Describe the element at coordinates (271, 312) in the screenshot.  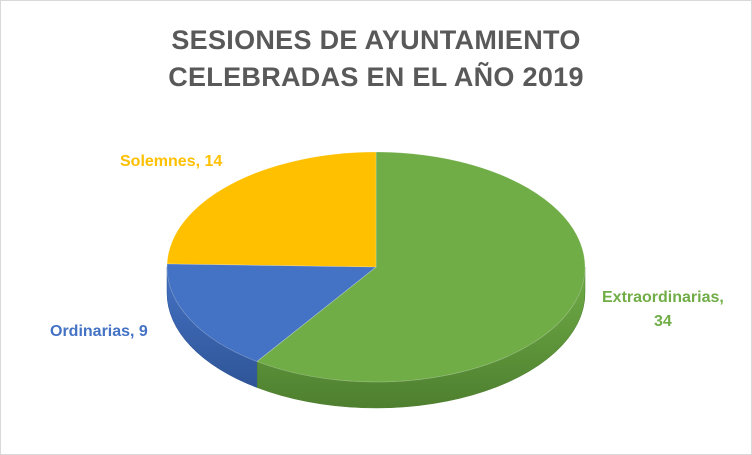
I see `pie-slice-ordinarias` at that location.